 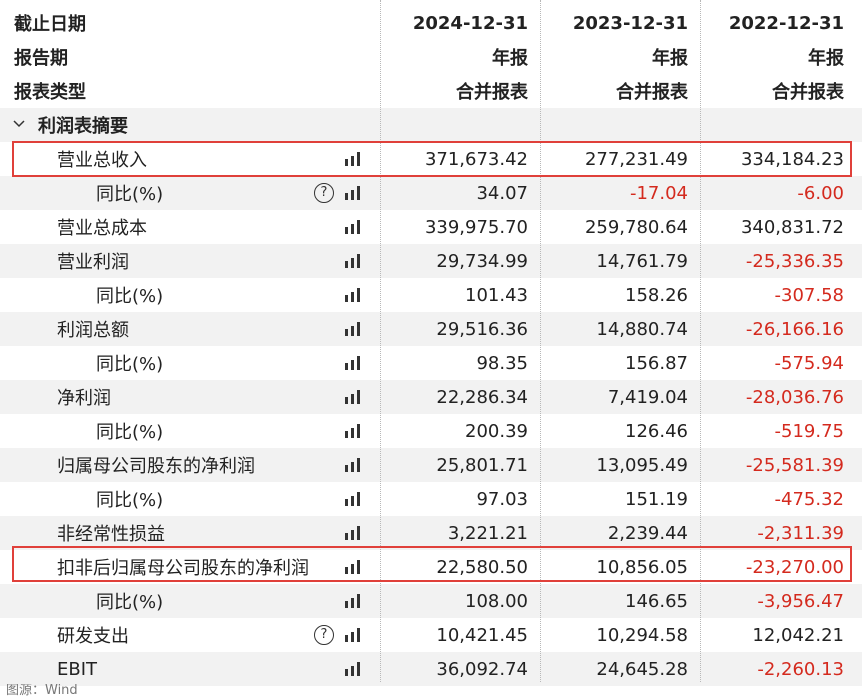 I want to click on row-value-col3: -28,036.76, so click(x=794, y=397).